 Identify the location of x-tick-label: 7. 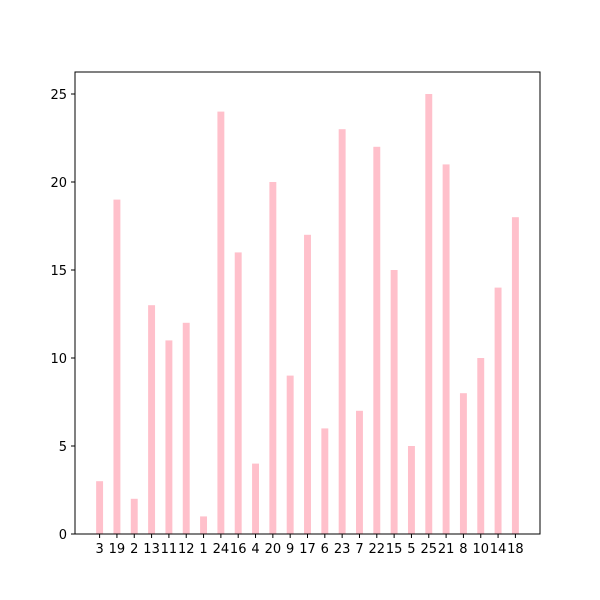
(359, 549).